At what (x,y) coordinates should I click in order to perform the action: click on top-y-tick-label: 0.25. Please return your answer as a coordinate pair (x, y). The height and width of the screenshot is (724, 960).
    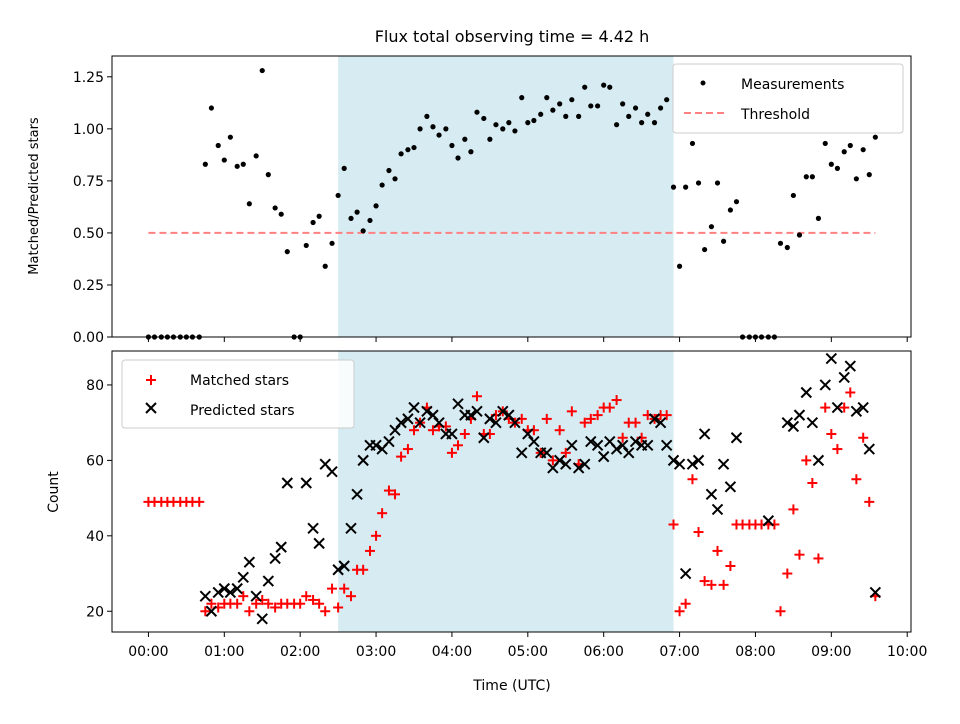
    Looking at the image, I should click on (88, 286).